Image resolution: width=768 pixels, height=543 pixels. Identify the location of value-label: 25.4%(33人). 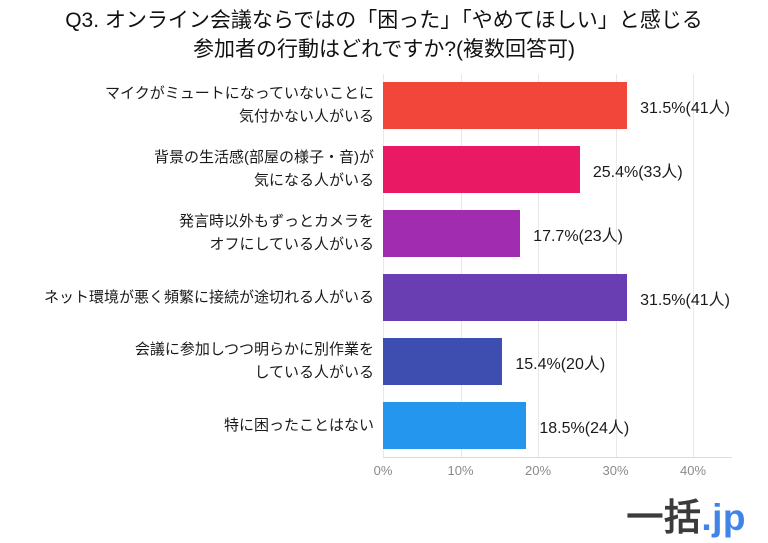
(637, 172).